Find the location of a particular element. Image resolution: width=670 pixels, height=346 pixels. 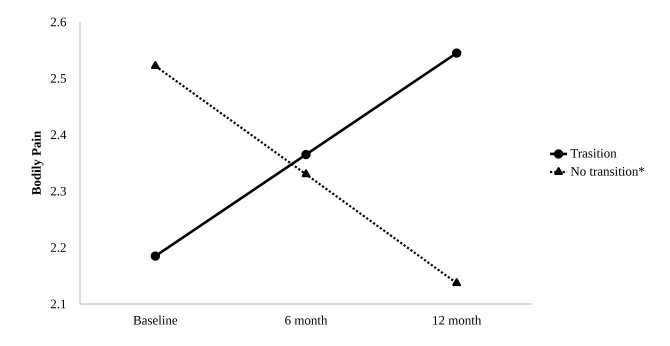

y-tick-label: 2.2 is located at coordinates (58, 247).